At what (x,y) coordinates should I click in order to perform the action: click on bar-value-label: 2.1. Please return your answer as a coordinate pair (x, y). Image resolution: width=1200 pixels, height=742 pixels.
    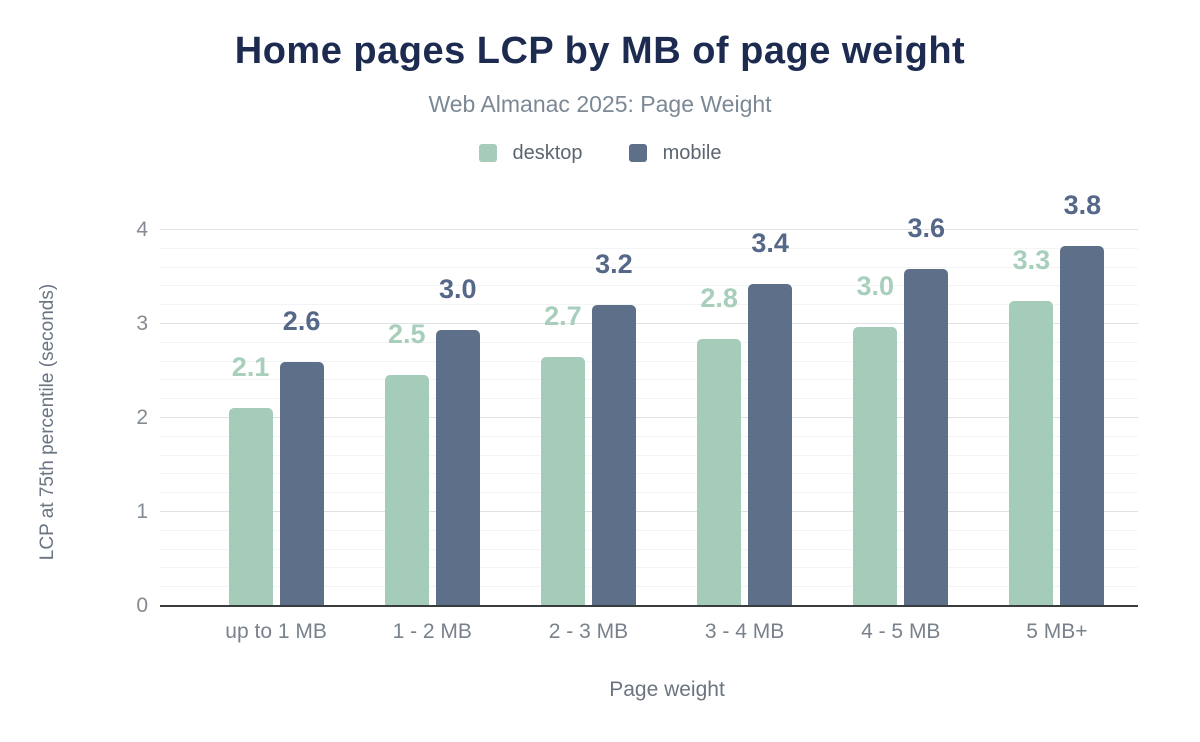
    Looking at the image, I should click on (250, 366).